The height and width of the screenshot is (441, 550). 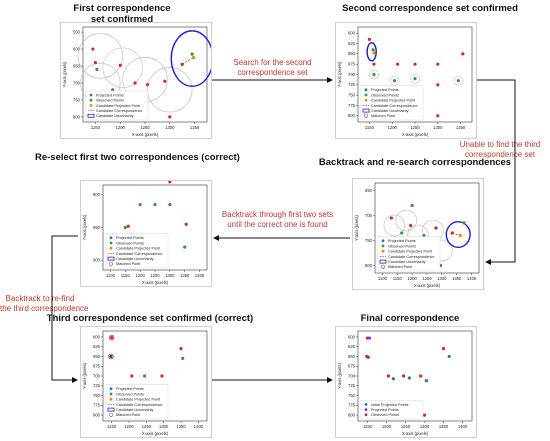 What do you see at coordinates (444, 426) in the screenshot?
I see `x-tick-label: 1350` at bounding box center [444, 426].